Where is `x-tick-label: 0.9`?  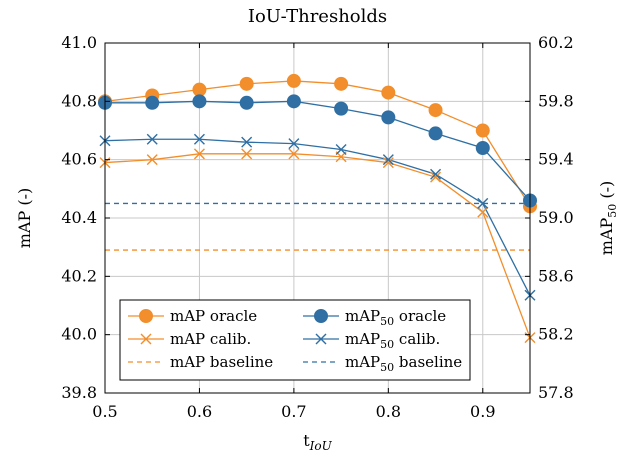 x-tick-label: 0.9 is located at coordinates (482, 411).